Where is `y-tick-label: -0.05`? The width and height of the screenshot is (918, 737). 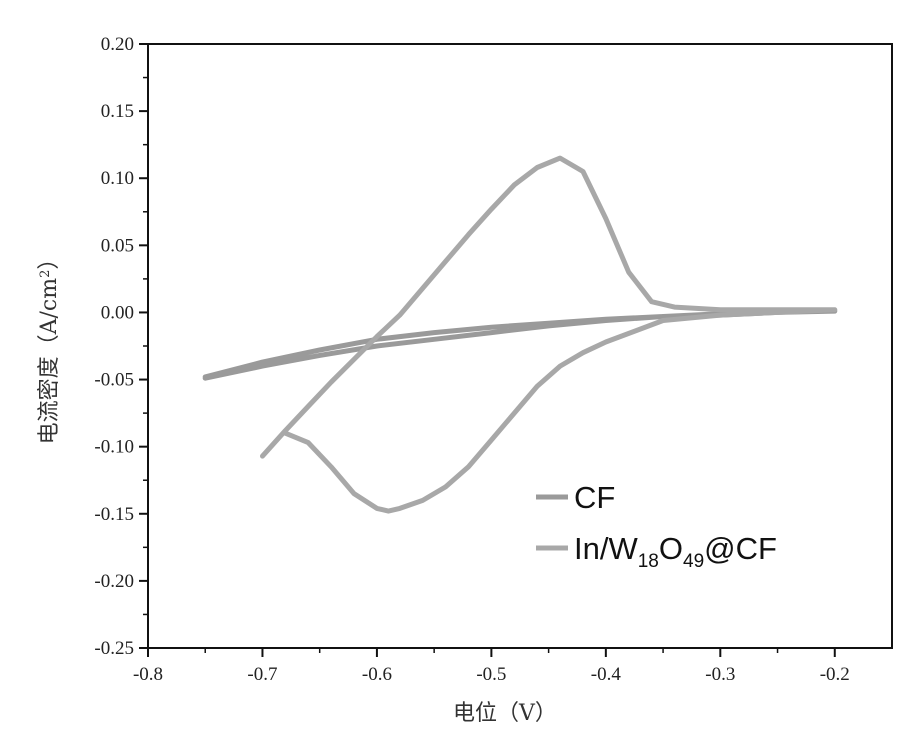 y-tick-label: -0.05 is located at coordinates (114, 380).